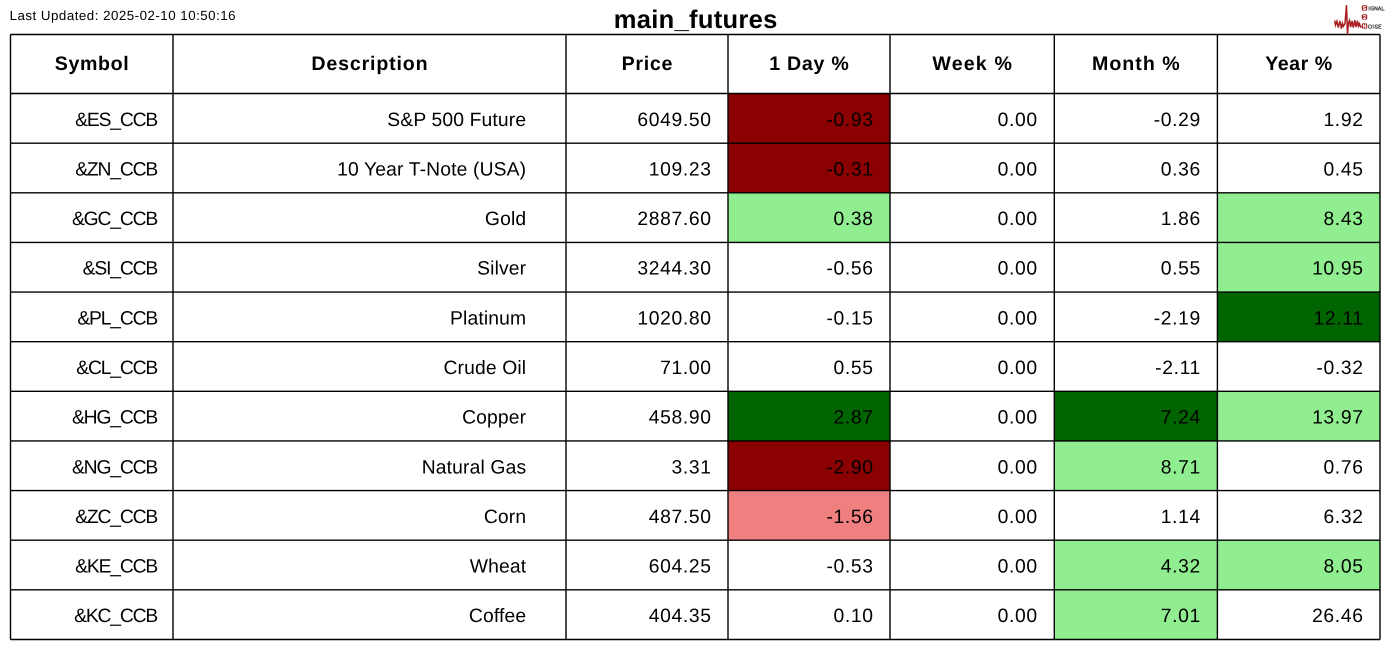 The height and width of the screenshot is (650, 1390). What do you see at coordinates (1181, 170) in the screenshot?
I see `svg-text: 0.36` at bounding box center [1181, 170].